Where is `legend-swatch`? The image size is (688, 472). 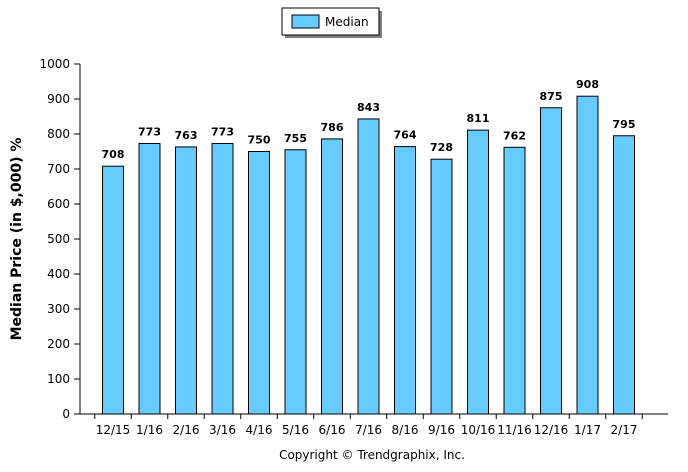
legend-swatch is located at coordinates (305, 21).